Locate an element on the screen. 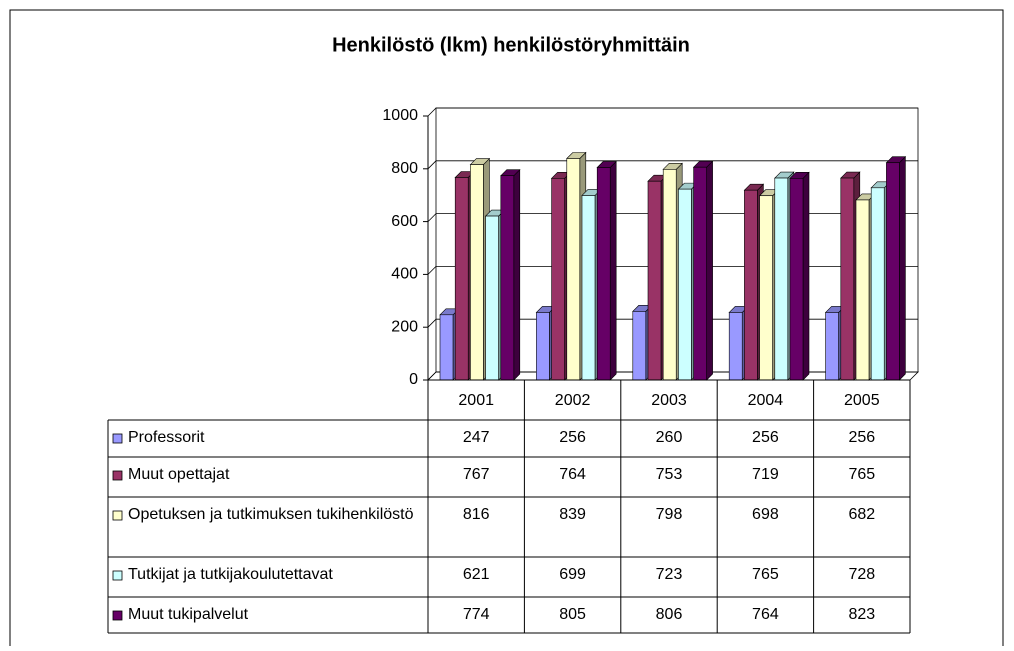 Image resolution: width=1014 pixels, height=651 pixels. chart-title: Henkilöstö (lkm) henkilöstöryhmittäin is located at coordinates (511, 45).